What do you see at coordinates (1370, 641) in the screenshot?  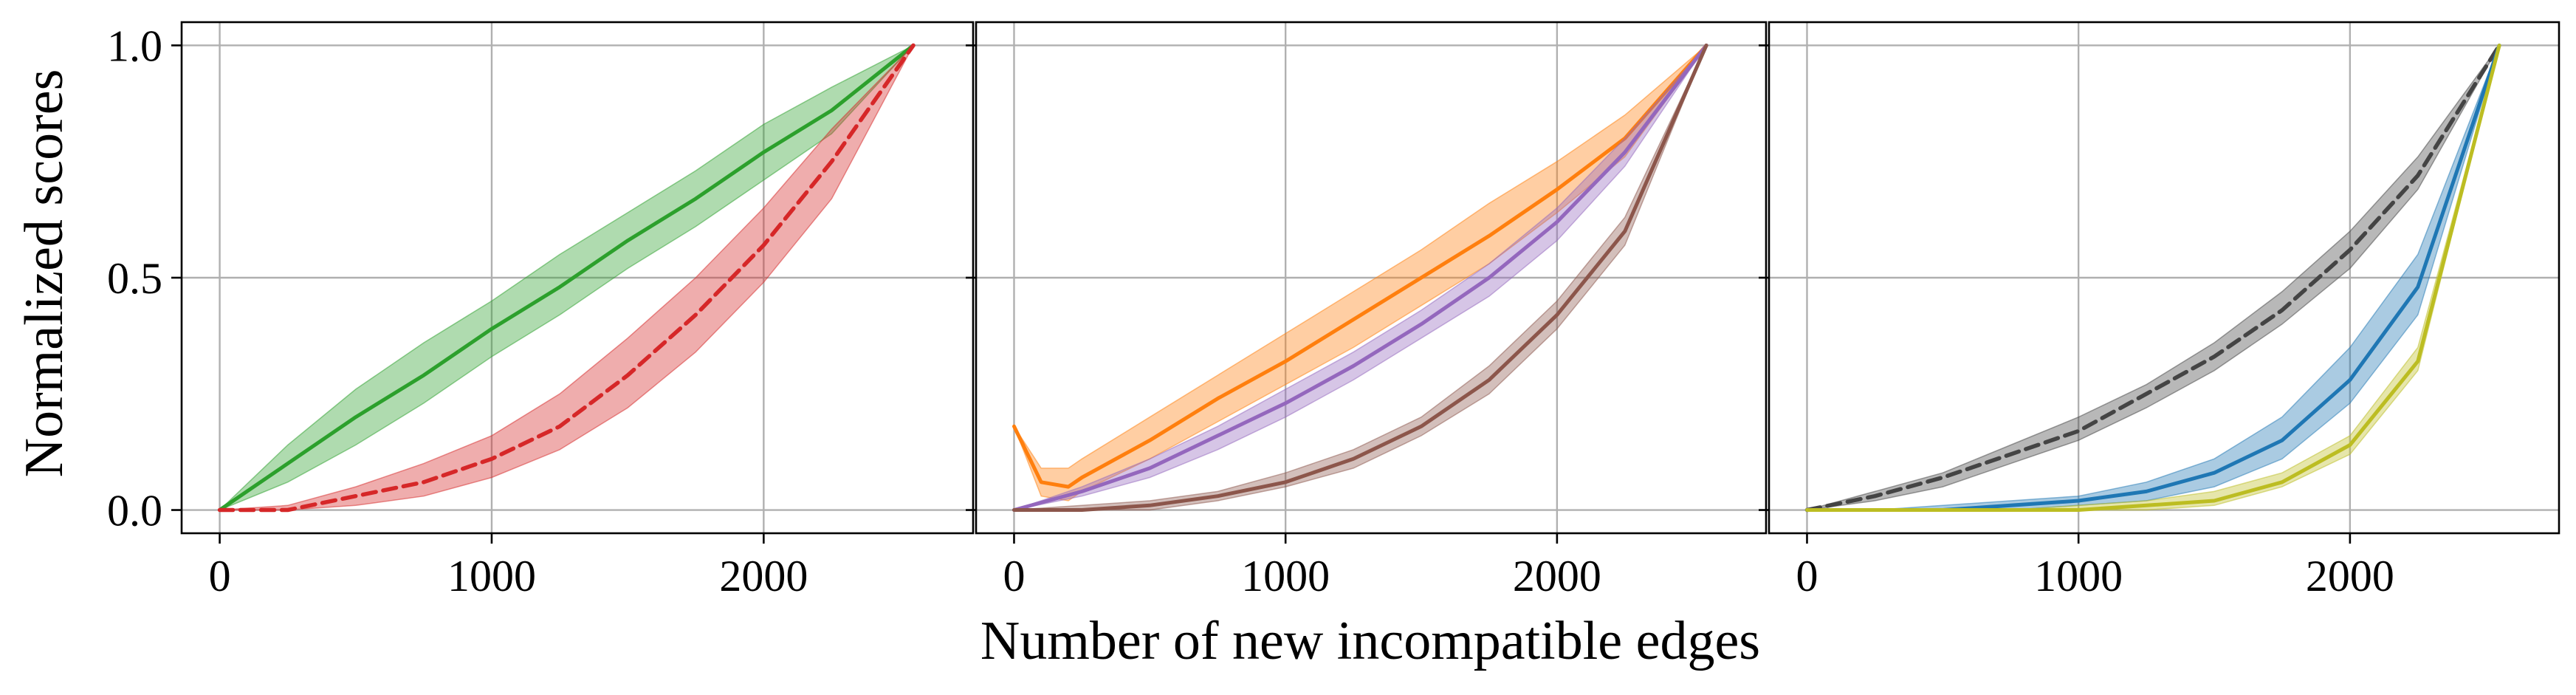 I see `x-axis-title: Number of new incompatible edges` at bounding box center [1370, 641].